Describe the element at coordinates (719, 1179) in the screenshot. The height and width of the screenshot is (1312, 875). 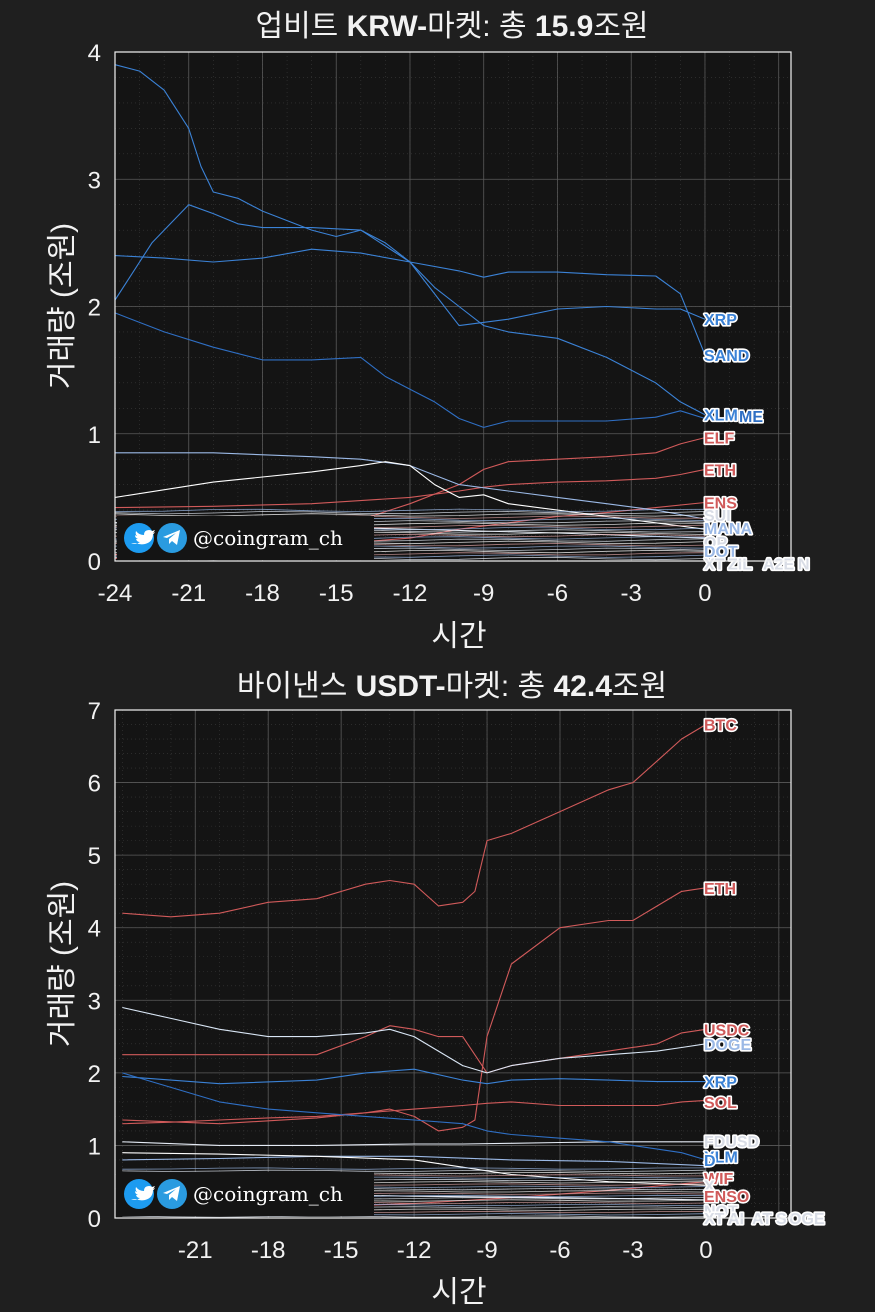
I see `coin-label: WIF` at that location.